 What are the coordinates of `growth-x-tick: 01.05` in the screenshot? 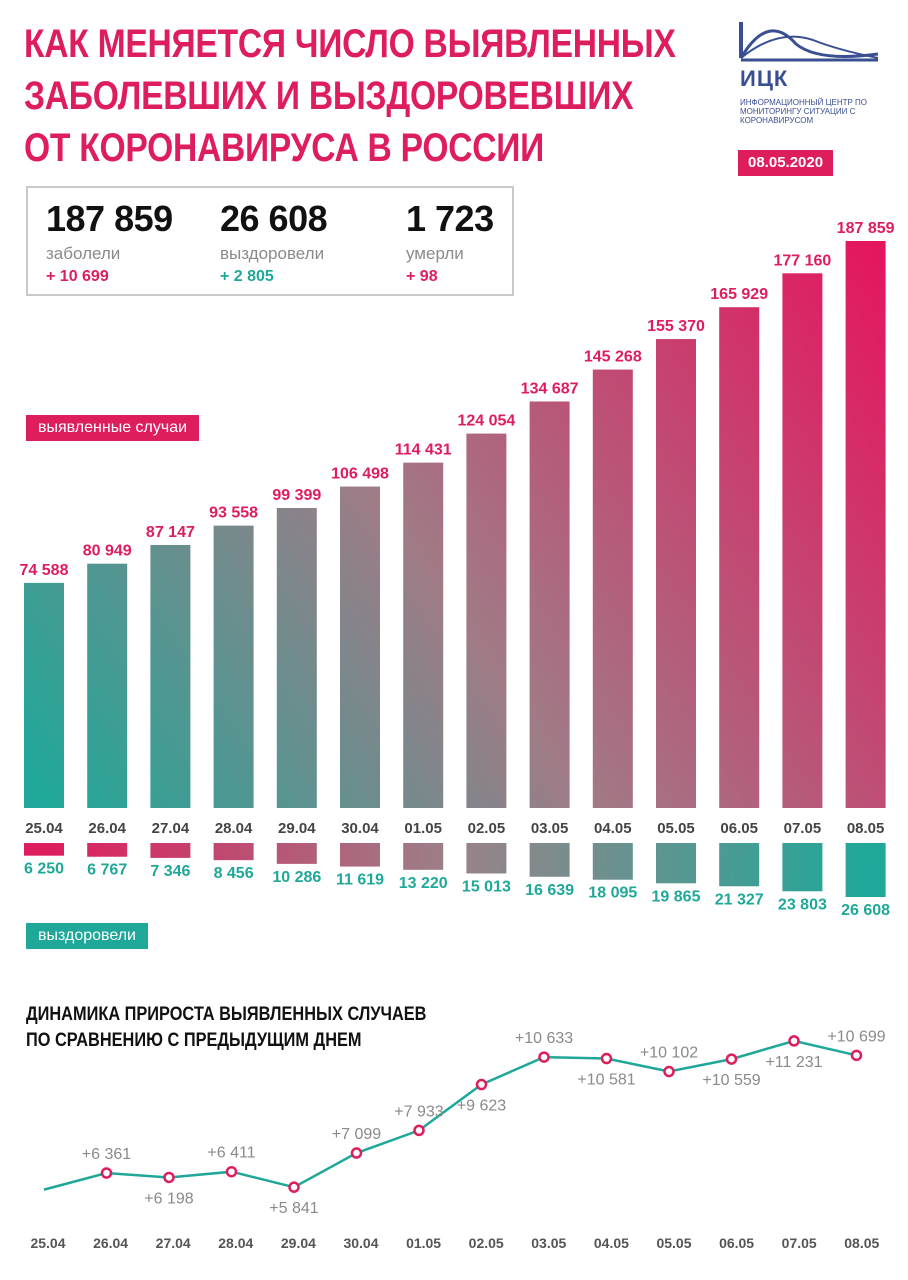 It's located at (423, 1243).